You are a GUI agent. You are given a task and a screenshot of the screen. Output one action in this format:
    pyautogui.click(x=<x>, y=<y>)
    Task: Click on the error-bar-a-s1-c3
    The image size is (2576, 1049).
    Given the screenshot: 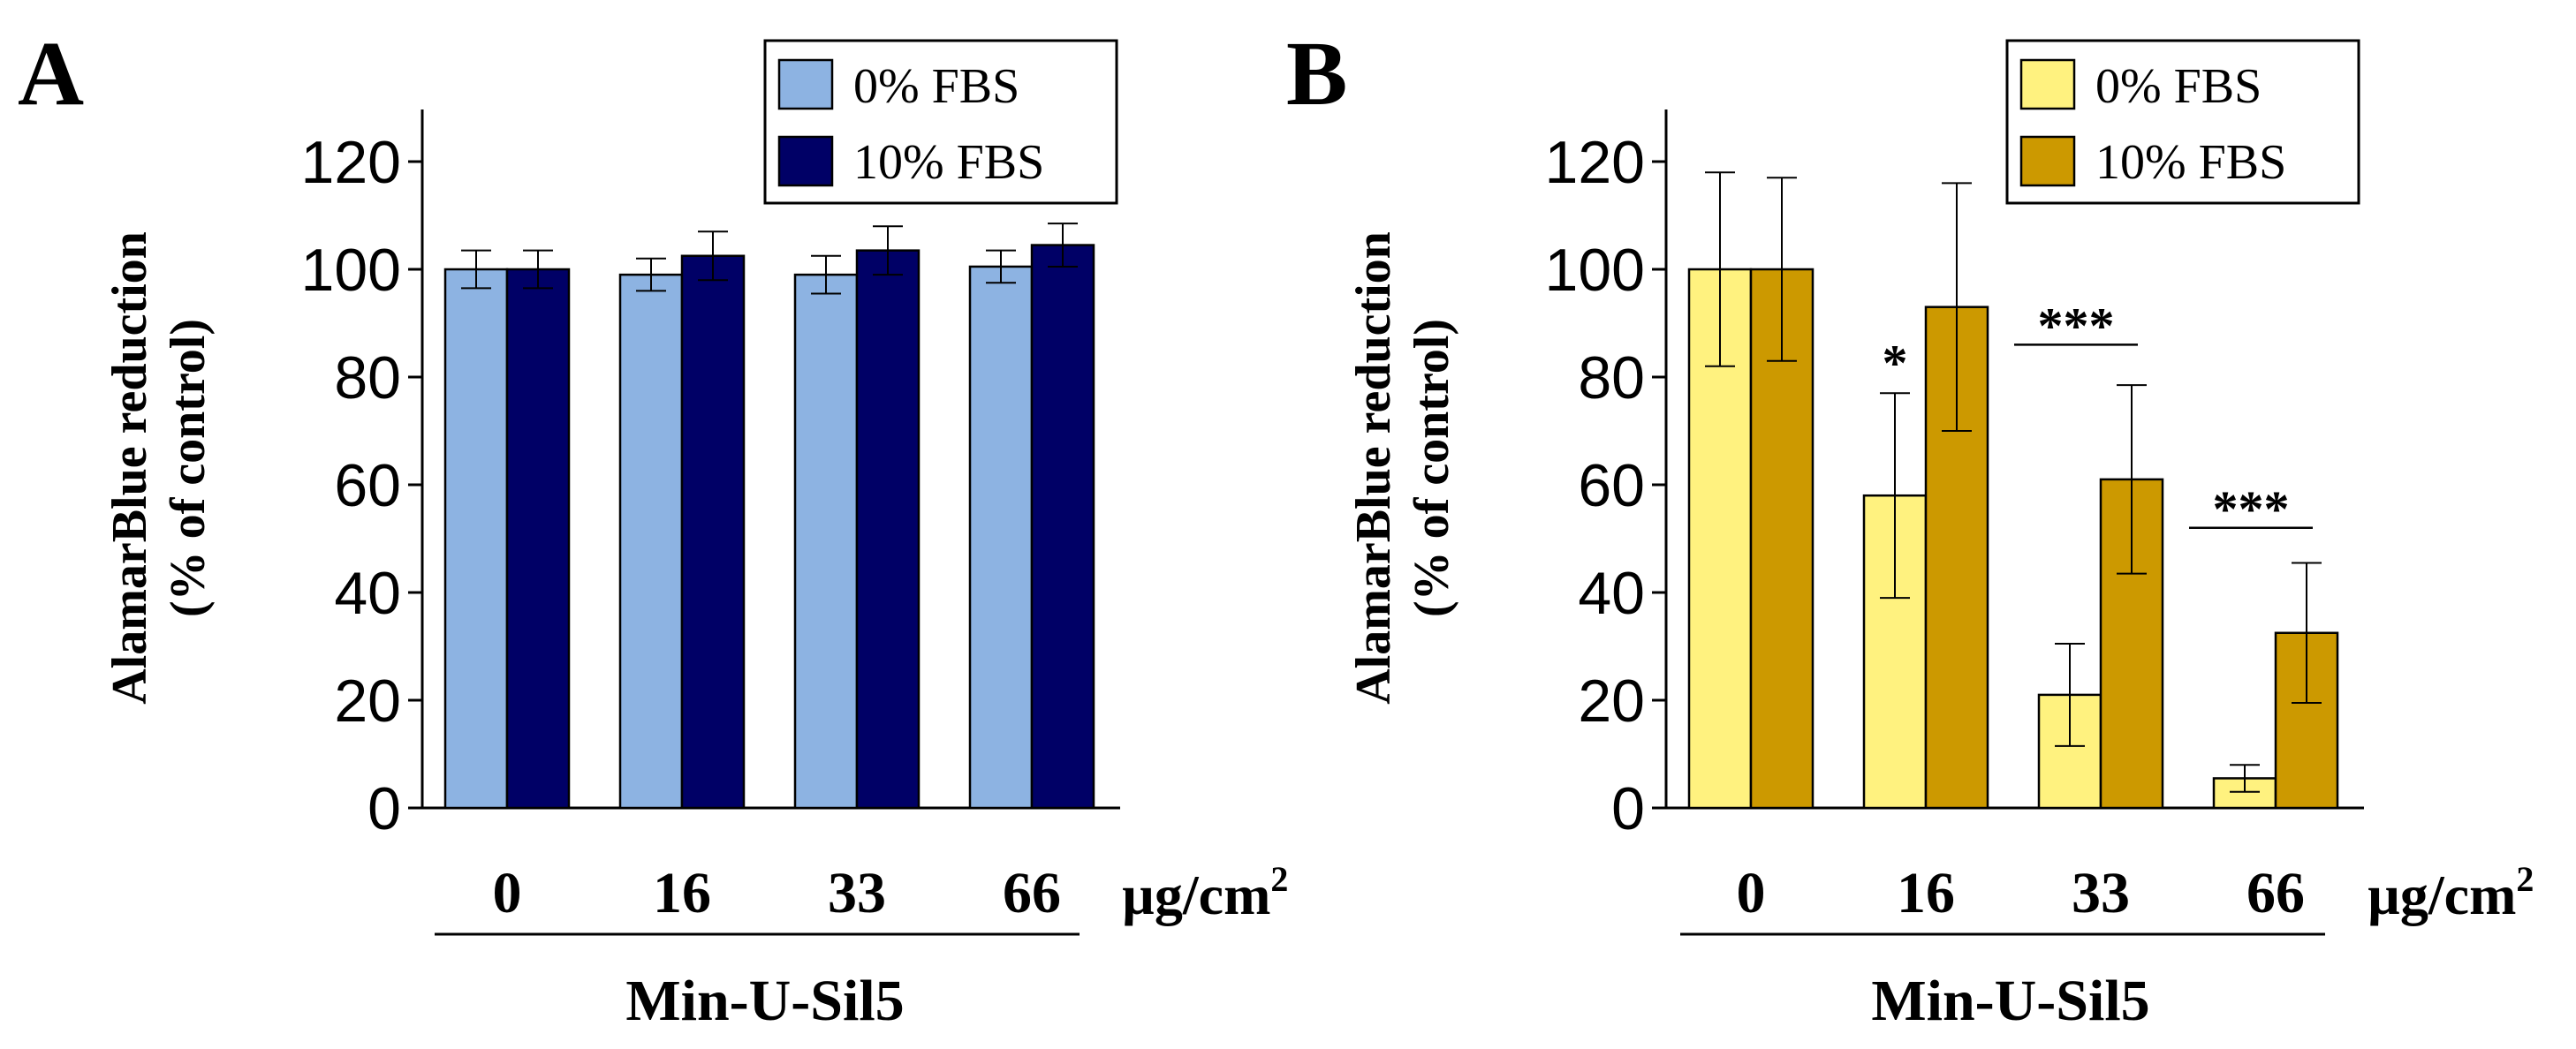 What is the action you would take?
    pyautogui.click(x=1063, y=245)
    